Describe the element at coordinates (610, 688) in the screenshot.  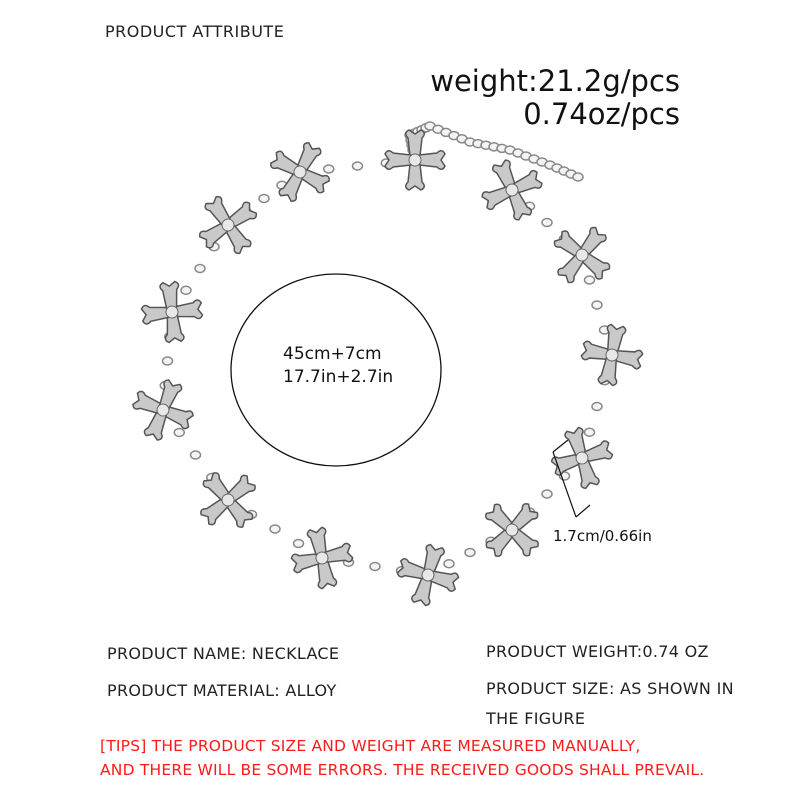
I see `product-size: PRODUCT SIZE: AS SHOWN IN` at that location.